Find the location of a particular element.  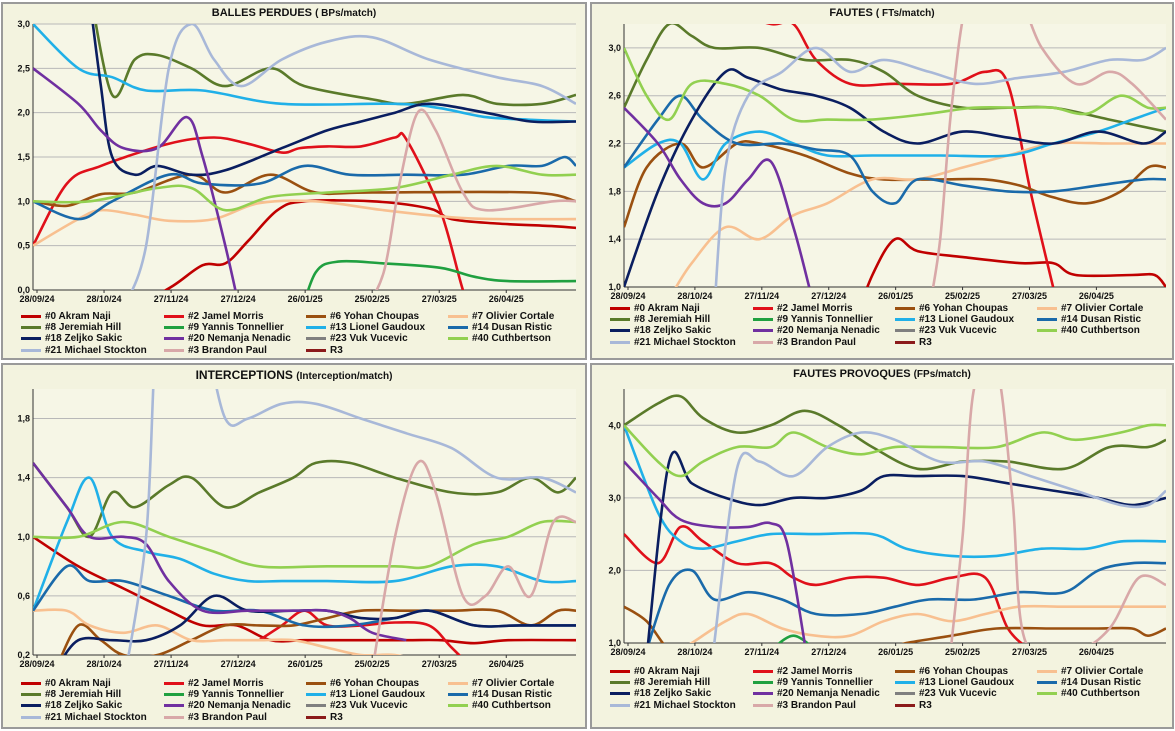

legend-item: #0 Akram Naji is located at coordinates (66, 316).